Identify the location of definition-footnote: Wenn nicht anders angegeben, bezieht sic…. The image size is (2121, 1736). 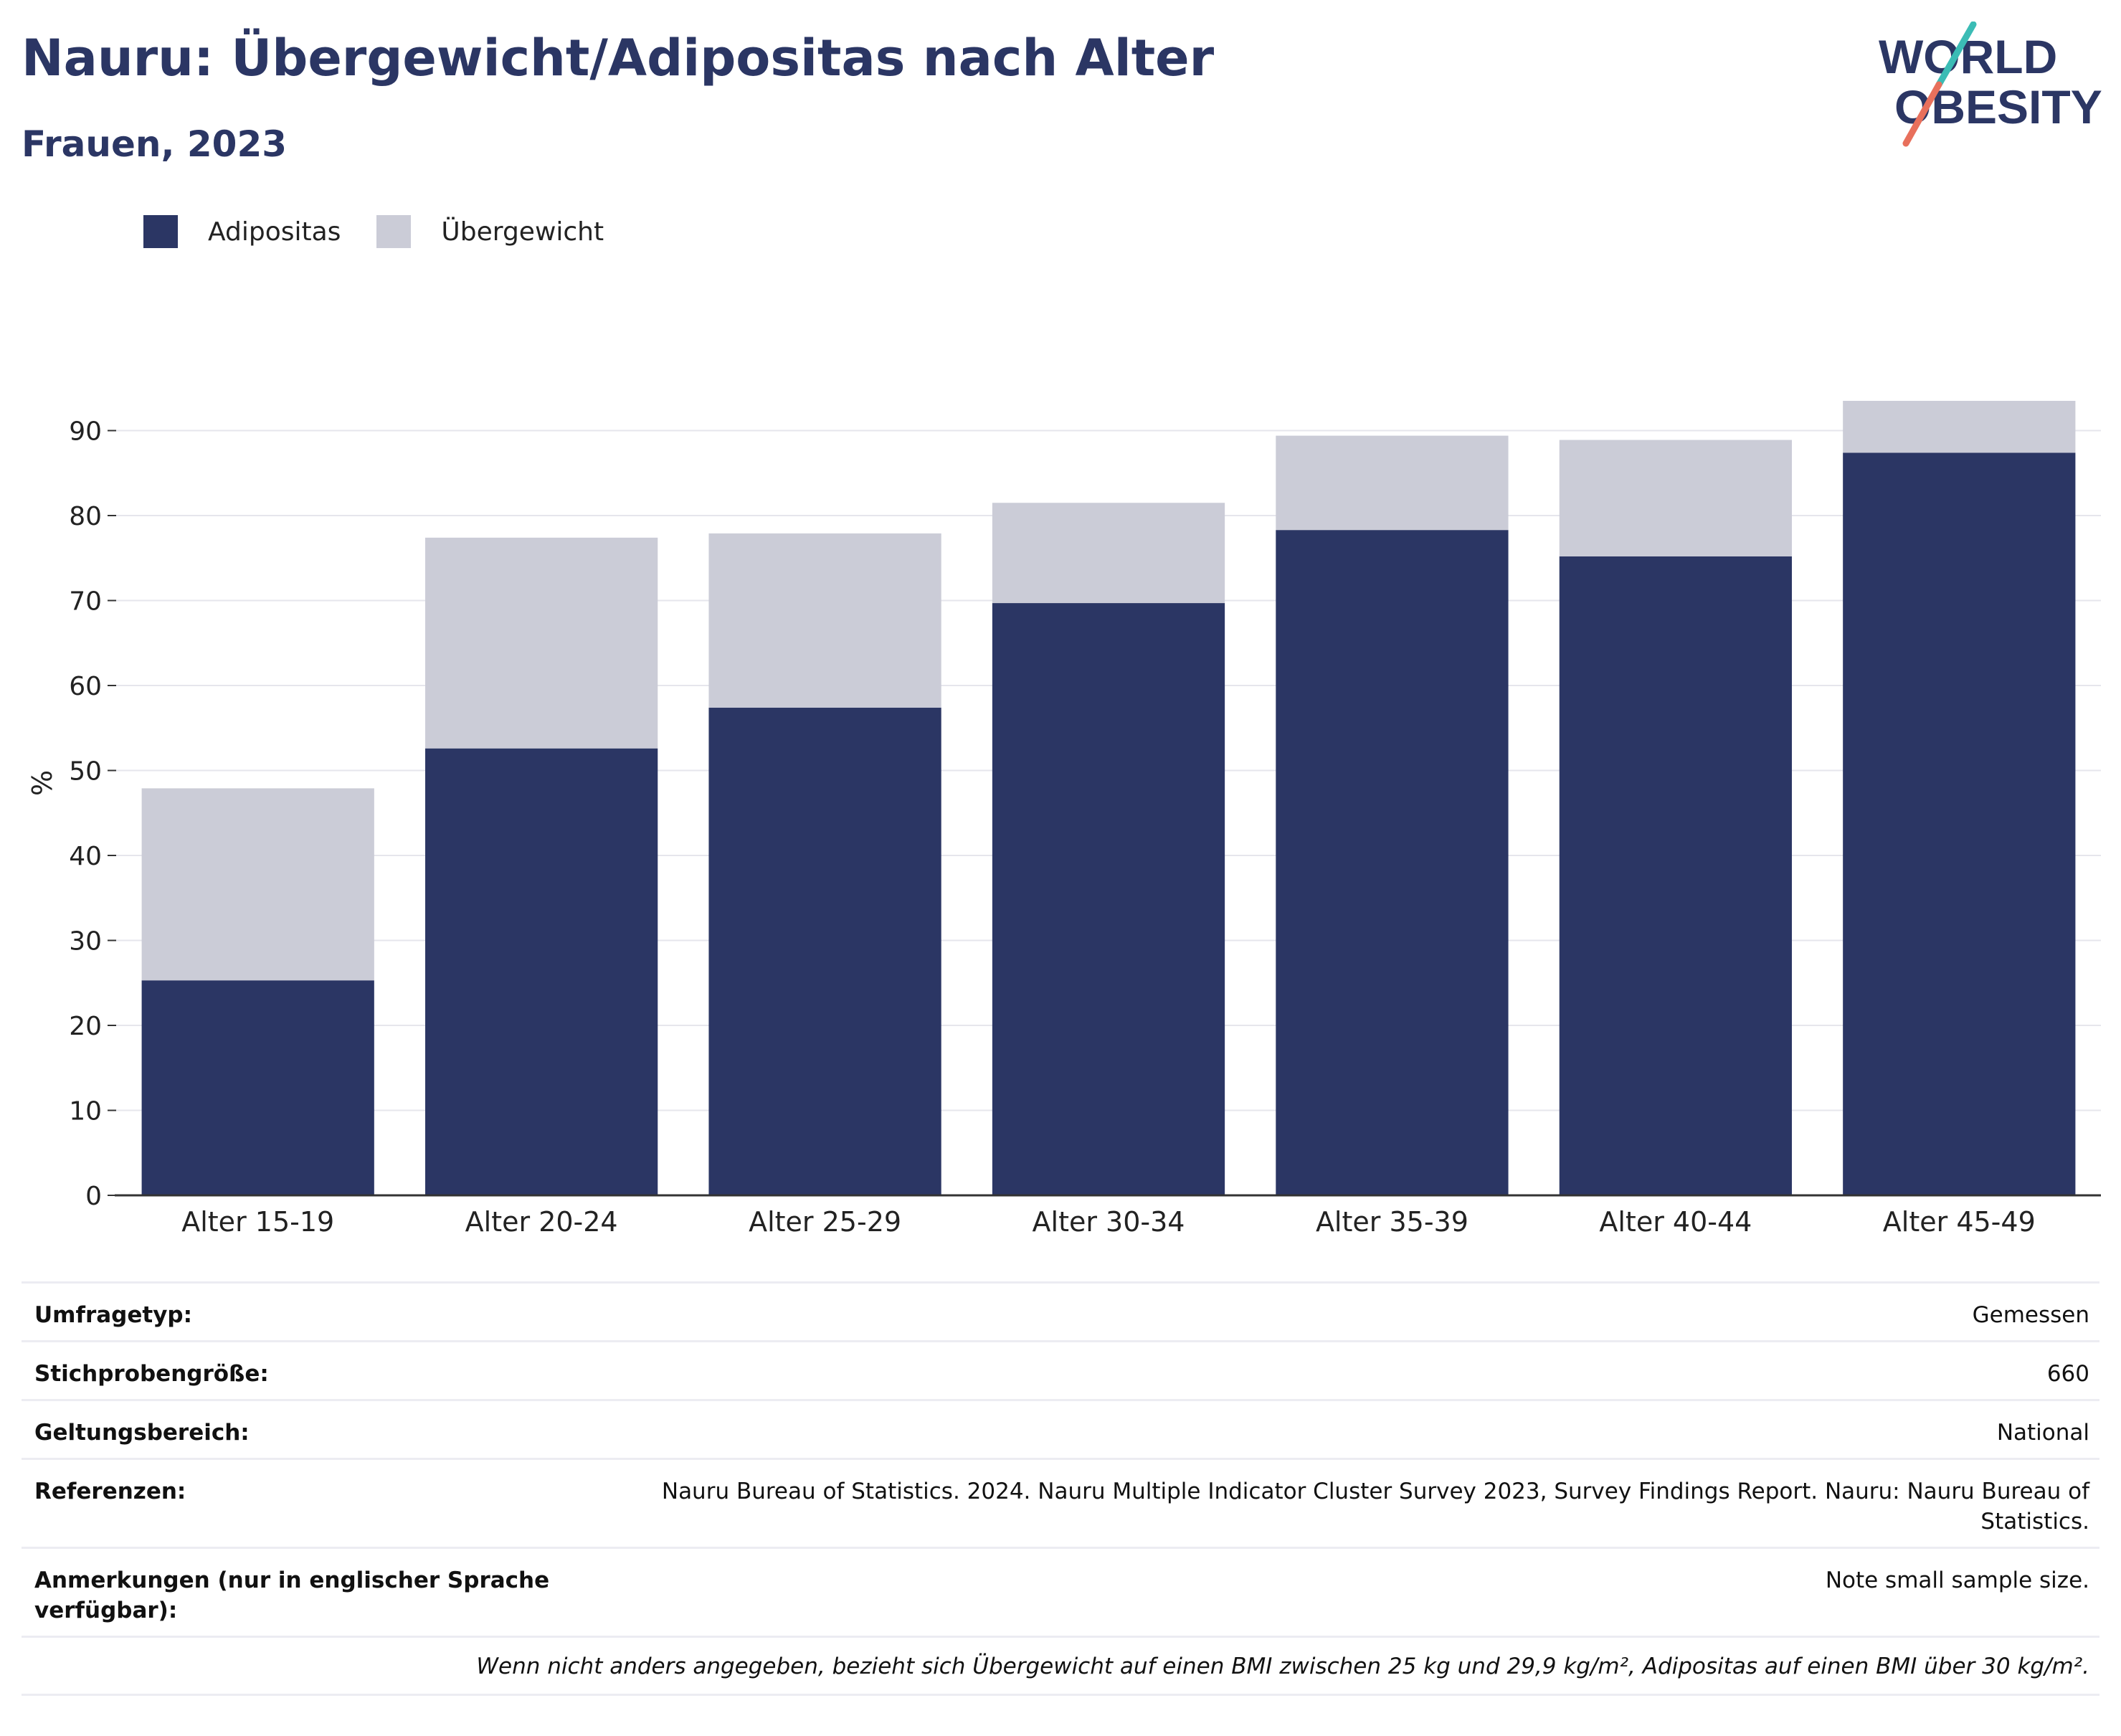
(1060, 1666).